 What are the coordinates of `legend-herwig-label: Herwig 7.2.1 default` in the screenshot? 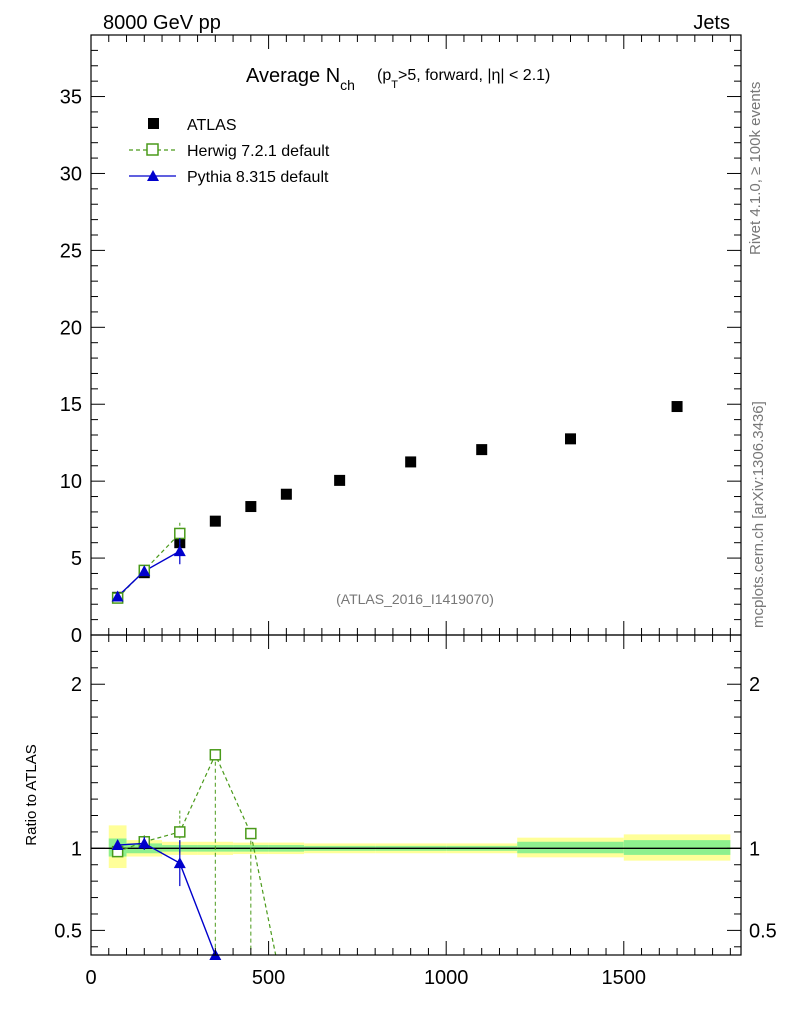 It's located at (258, 151).